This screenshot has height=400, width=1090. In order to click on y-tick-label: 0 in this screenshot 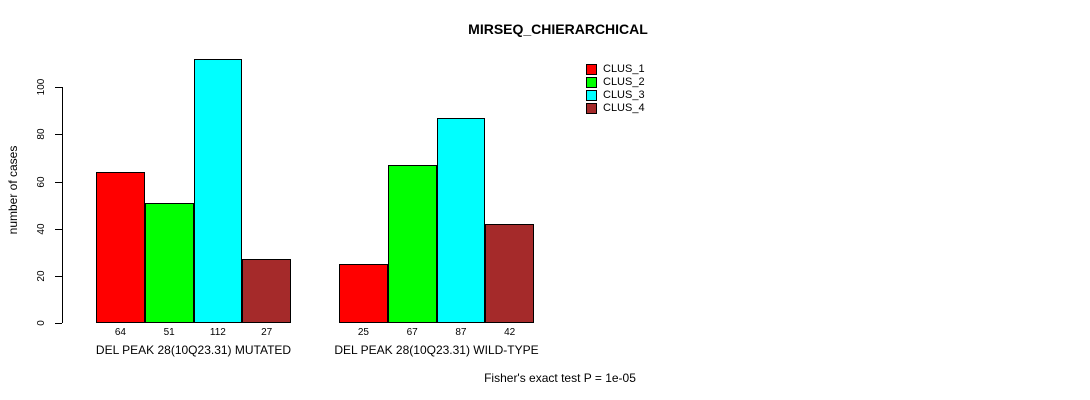, I will do `click(41, 323)`.